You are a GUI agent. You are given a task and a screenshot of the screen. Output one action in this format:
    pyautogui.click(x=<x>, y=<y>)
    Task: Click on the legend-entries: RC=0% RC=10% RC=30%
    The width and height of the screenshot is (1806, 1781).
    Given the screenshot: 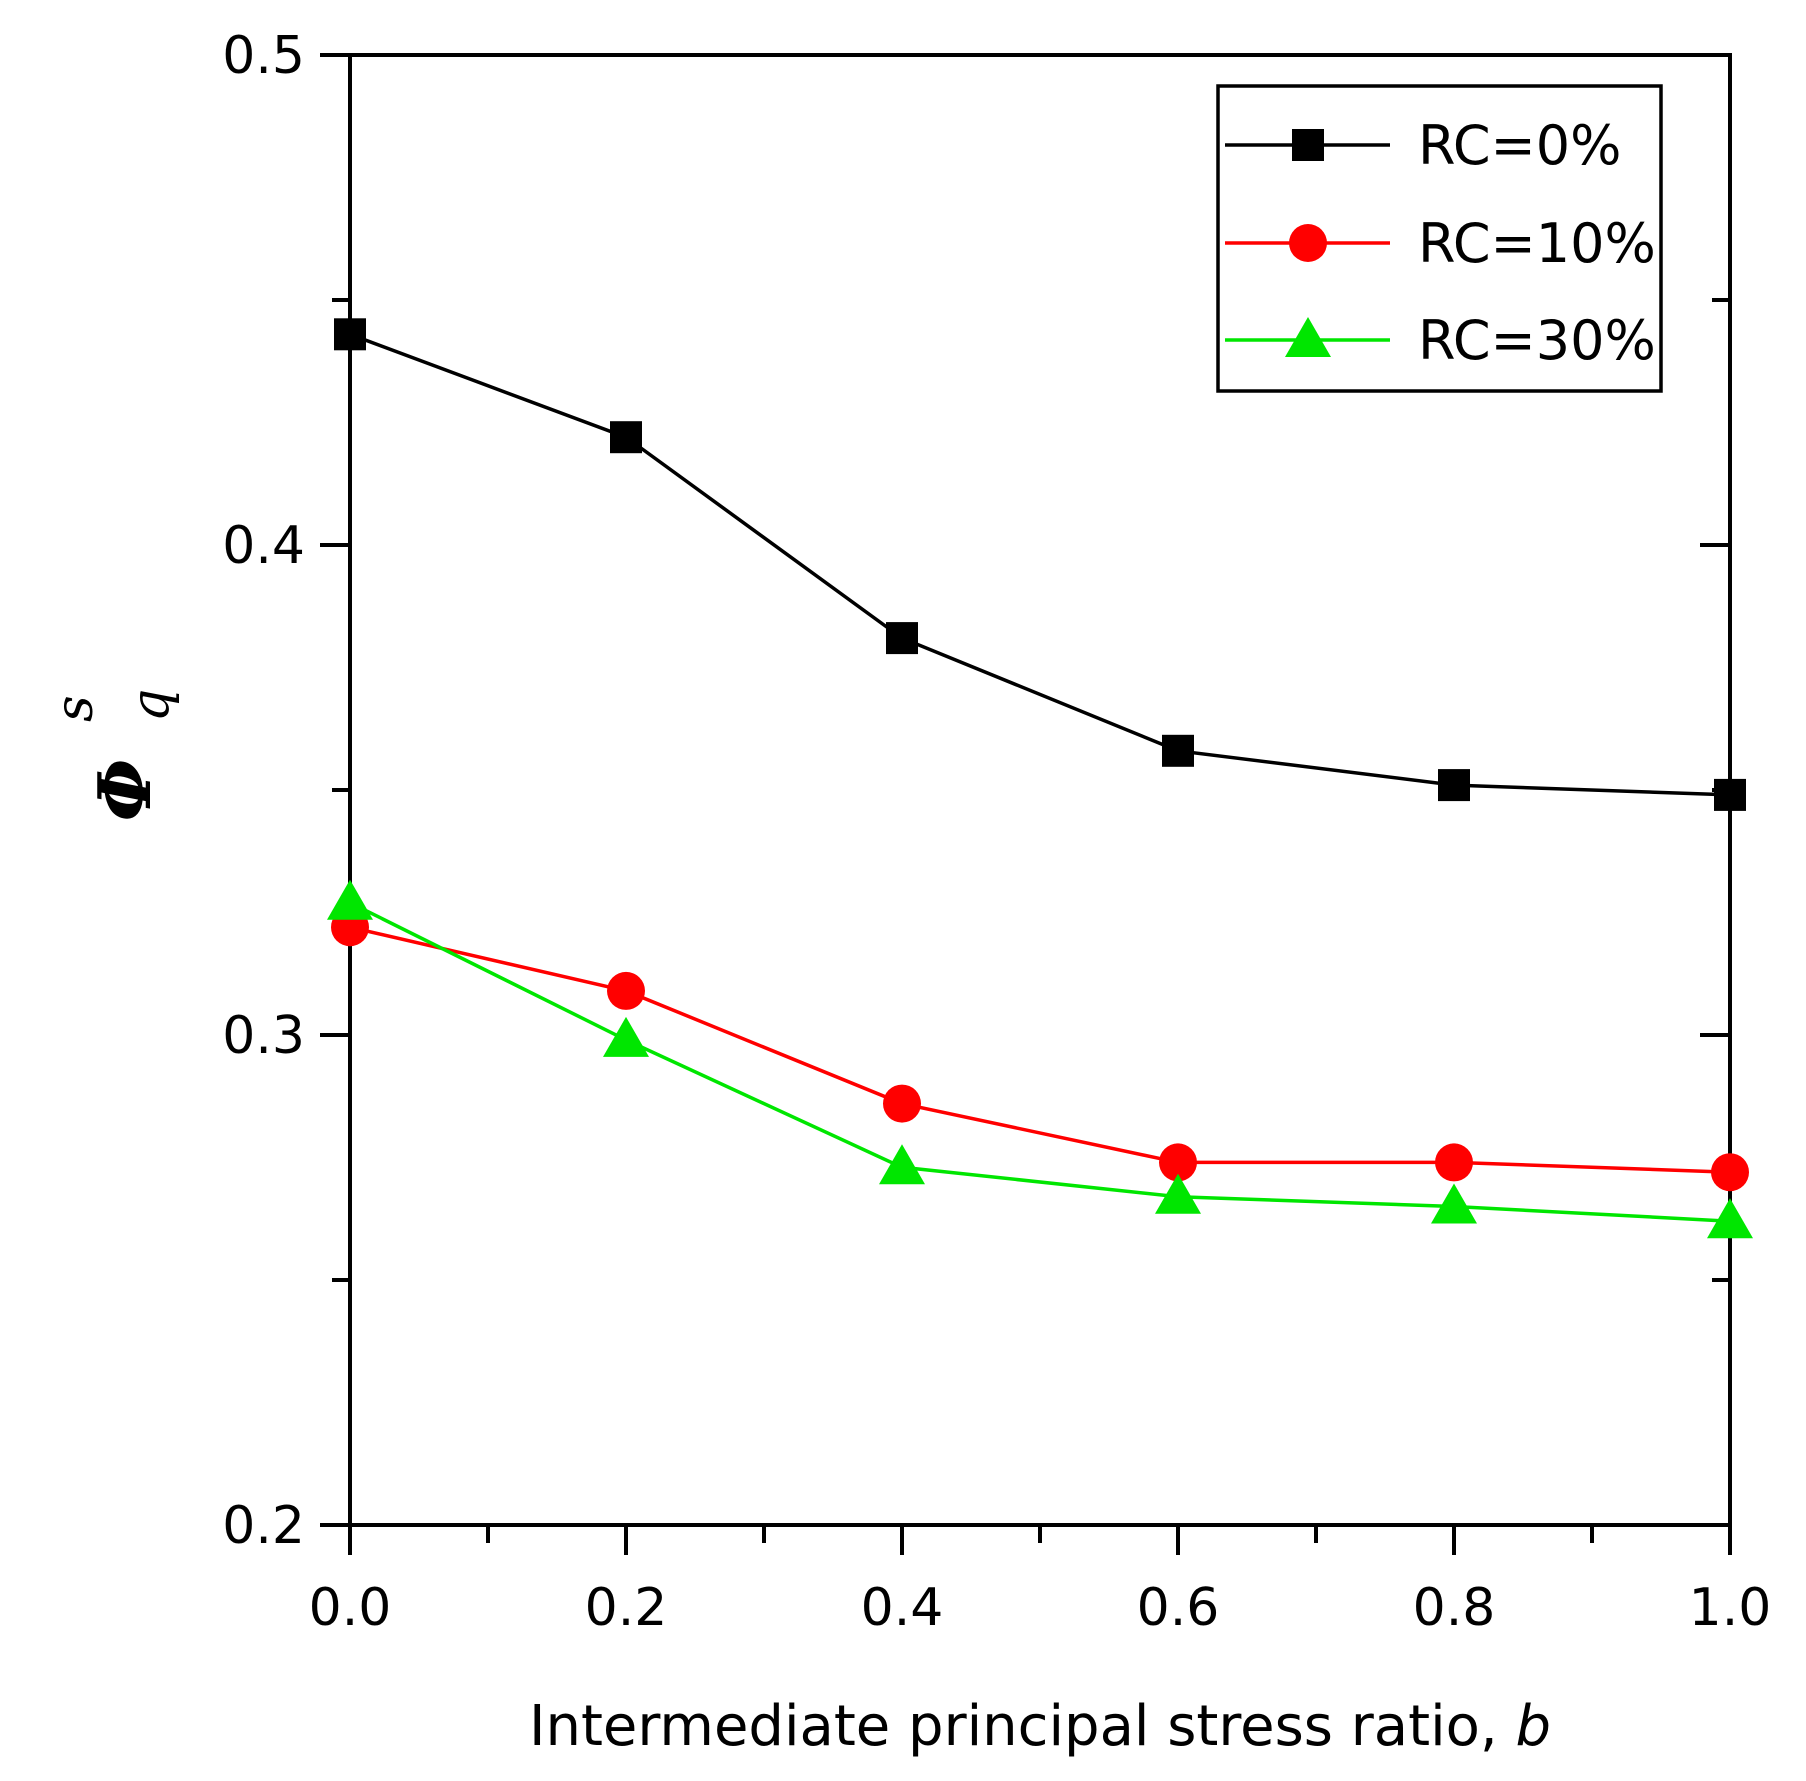 What is the action you would take?
    pyautogui.click(x=1440, y=243)
    